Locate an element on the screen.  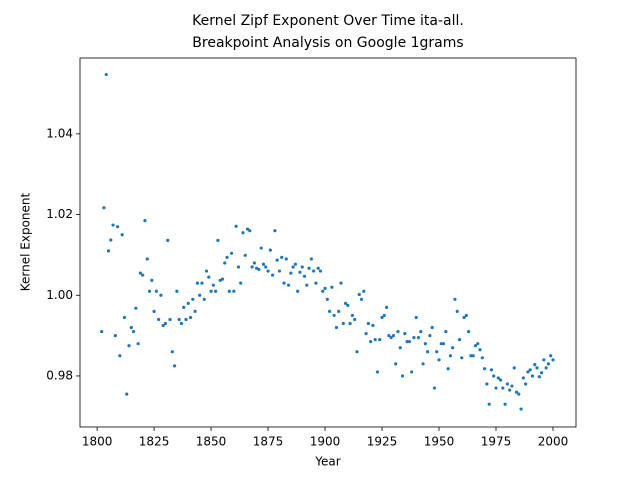
x-tick-label: 1850 is located at coordinates (211, 442).